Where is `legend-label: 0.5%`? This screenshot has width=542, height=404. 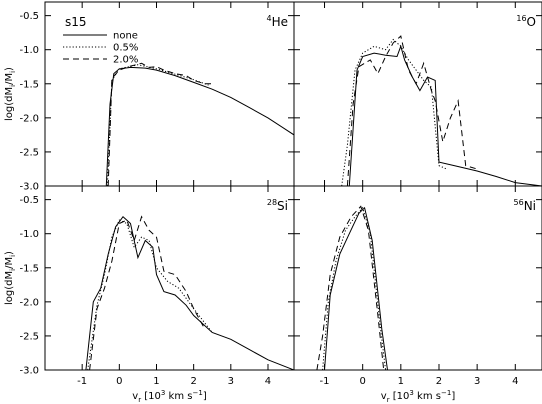
legend-label: 0.5% is located at coordinates (125, 48).